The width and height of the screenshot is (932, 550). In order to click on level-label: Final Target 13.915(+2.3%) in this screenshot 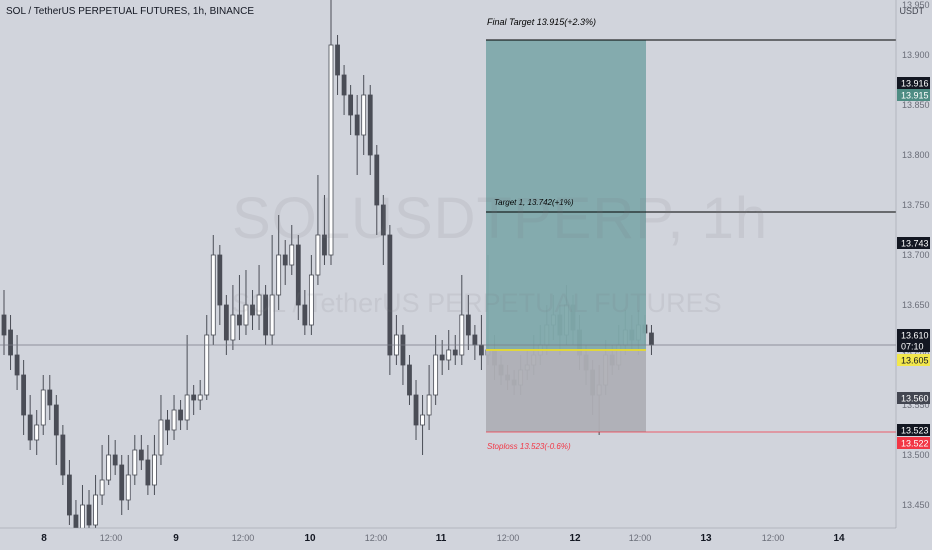, I will do `click(541, 22)`.